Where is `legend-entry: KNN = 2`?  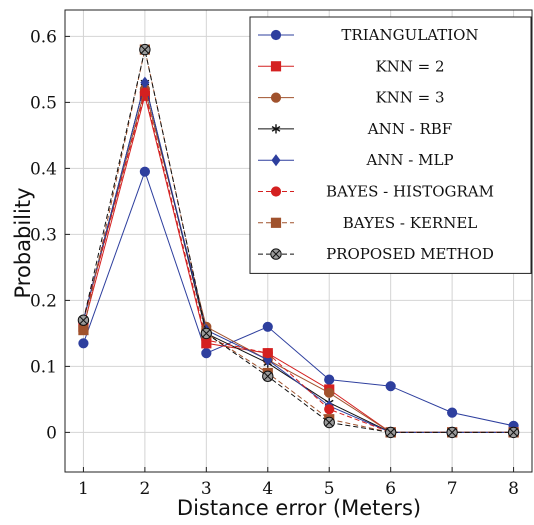 legend-entry: KNN = 2 is located at coordinates (351, 66).